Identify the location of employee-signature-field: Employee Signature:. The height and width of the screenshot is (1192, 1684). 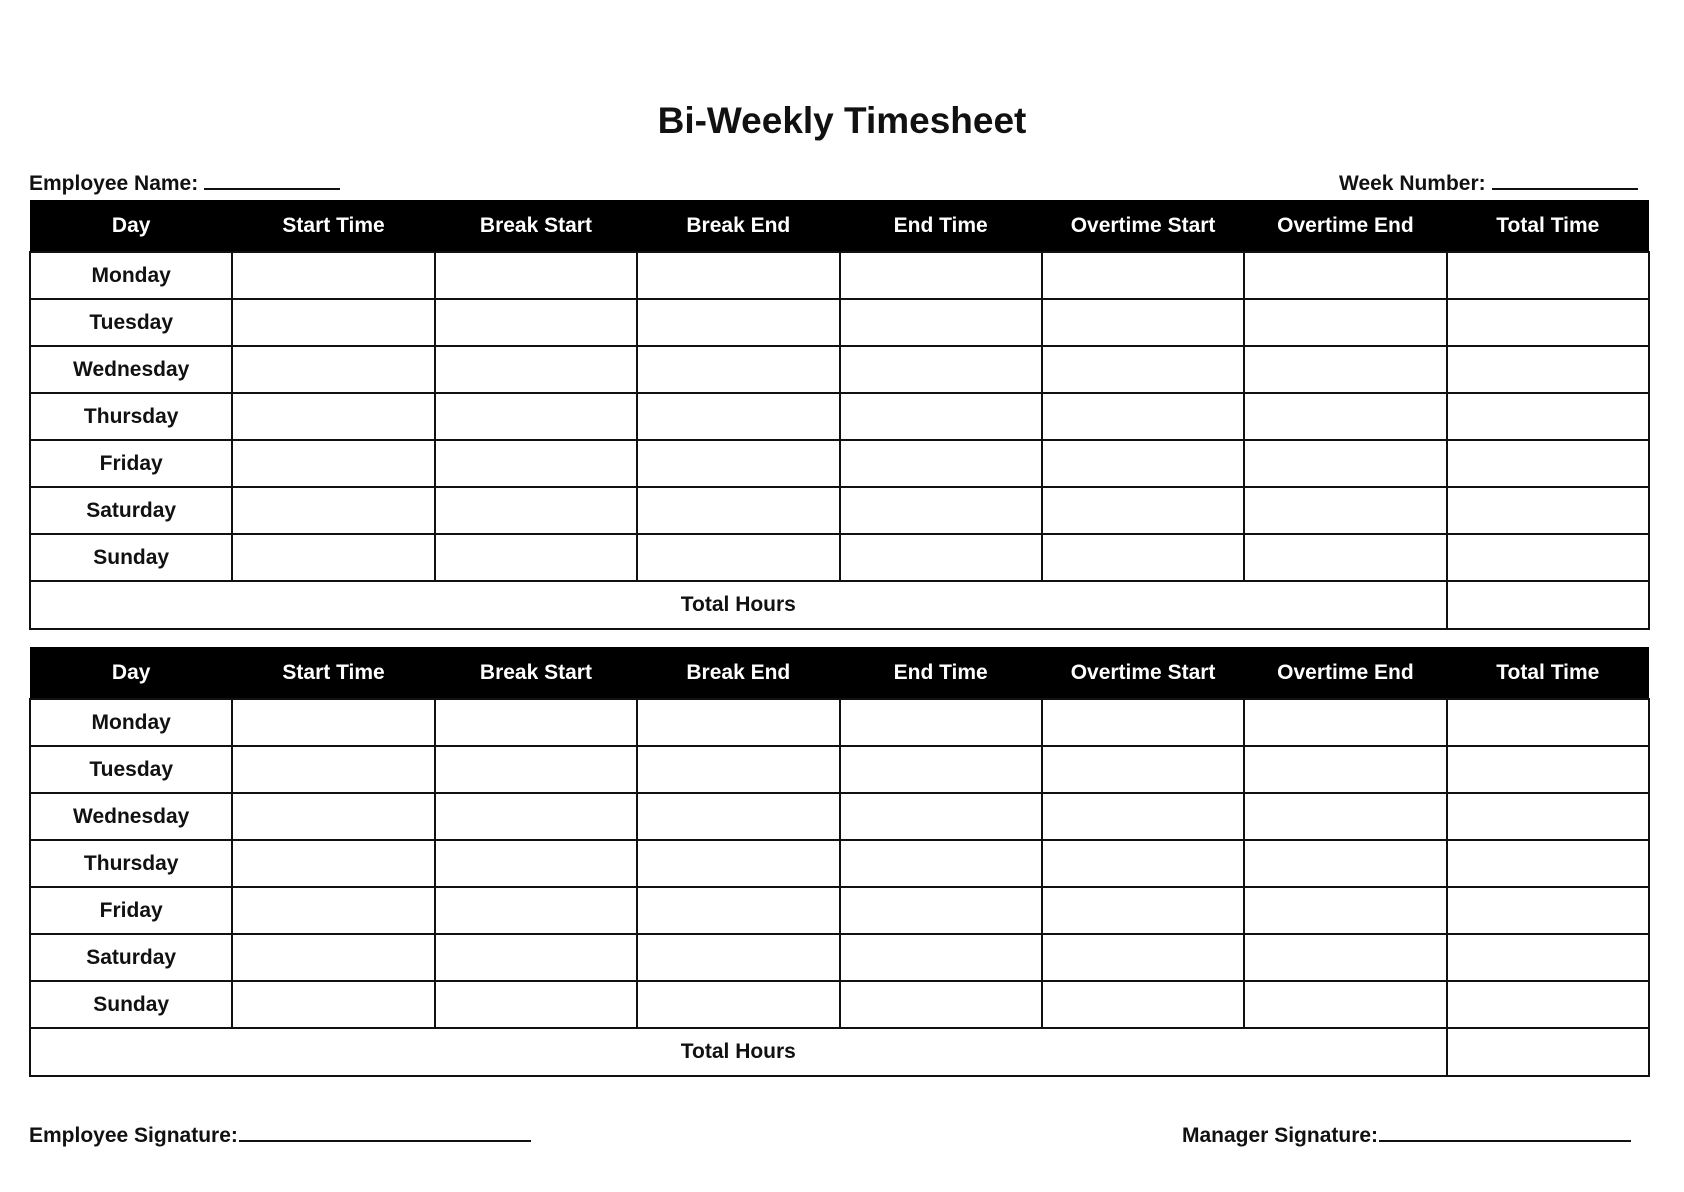
(280, 1136).